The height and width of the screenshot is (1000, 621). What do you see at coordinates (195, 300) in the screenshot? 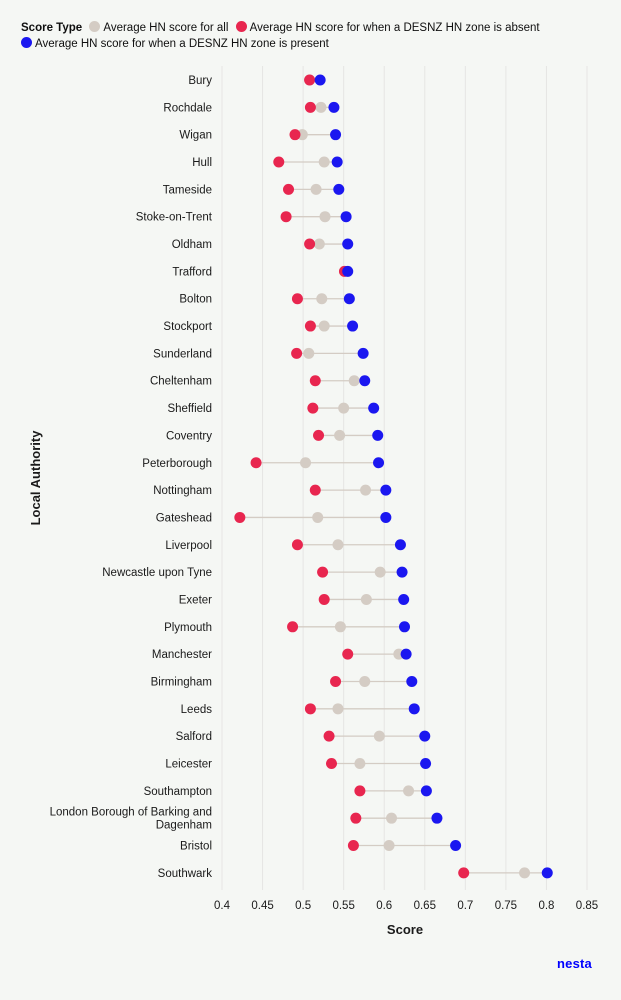
I see `category-label-bolton: Bolton` at bounding box center [195, 300].